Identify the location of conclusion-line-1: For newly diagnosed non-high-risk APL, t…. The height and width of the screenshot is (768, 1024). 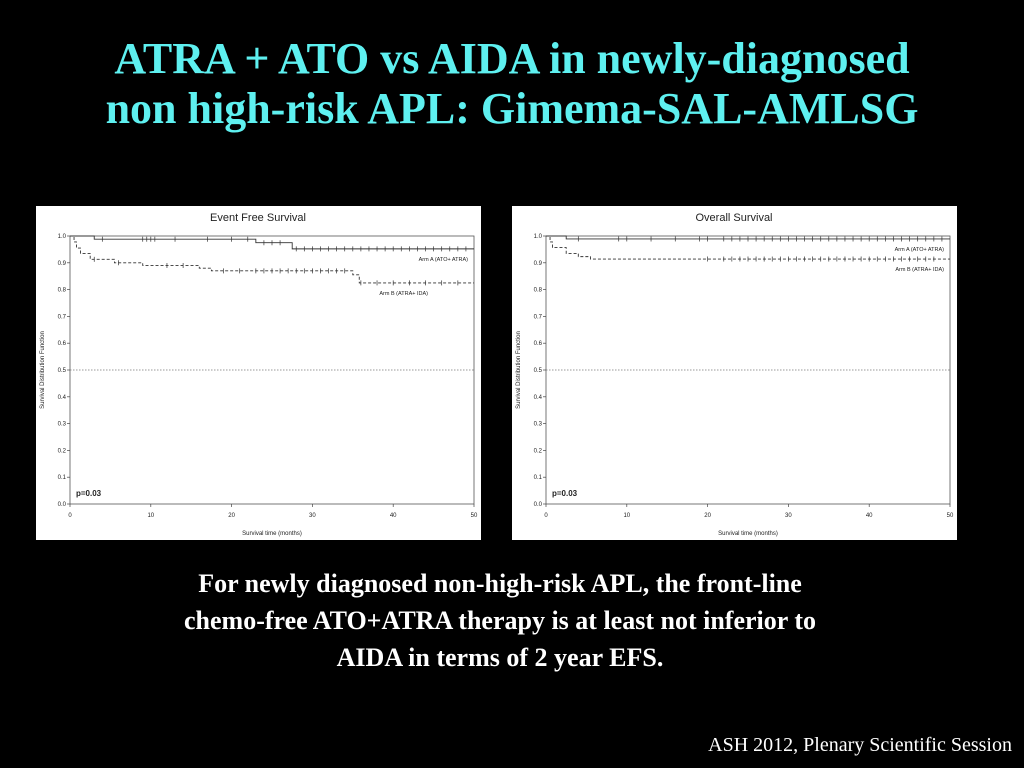
(500, 583).